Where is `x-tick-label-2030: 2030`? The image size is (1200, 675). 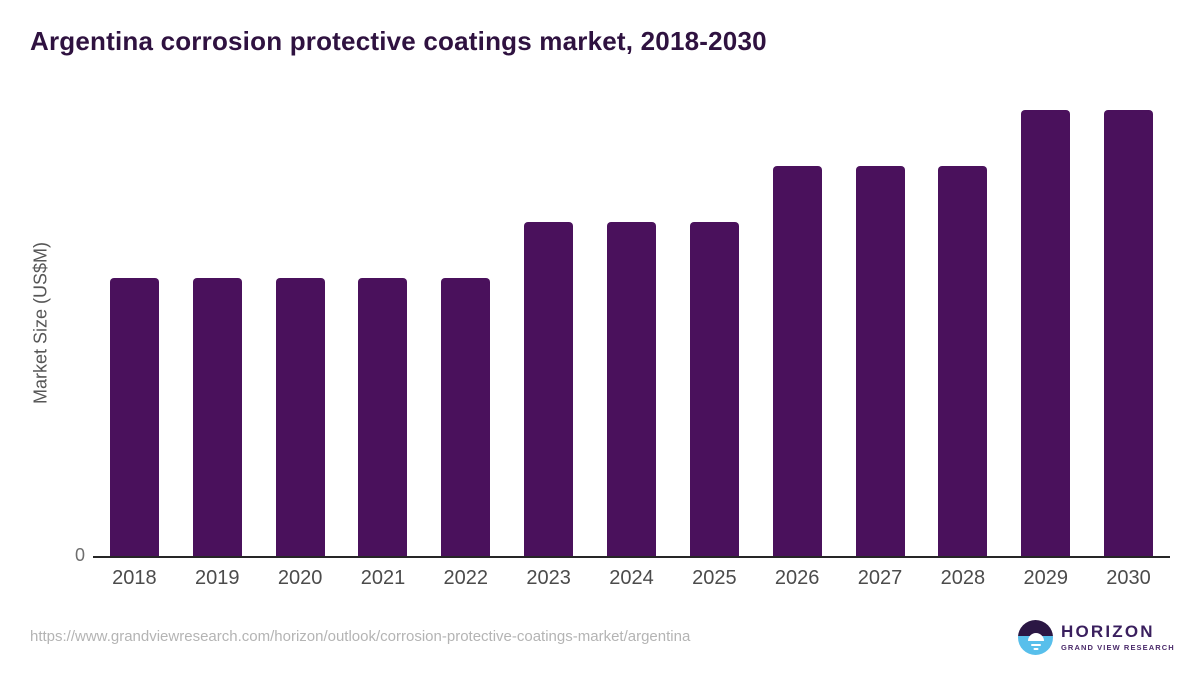 x-tick-label-2030: 2030 is located at coordinates (1128, 578).